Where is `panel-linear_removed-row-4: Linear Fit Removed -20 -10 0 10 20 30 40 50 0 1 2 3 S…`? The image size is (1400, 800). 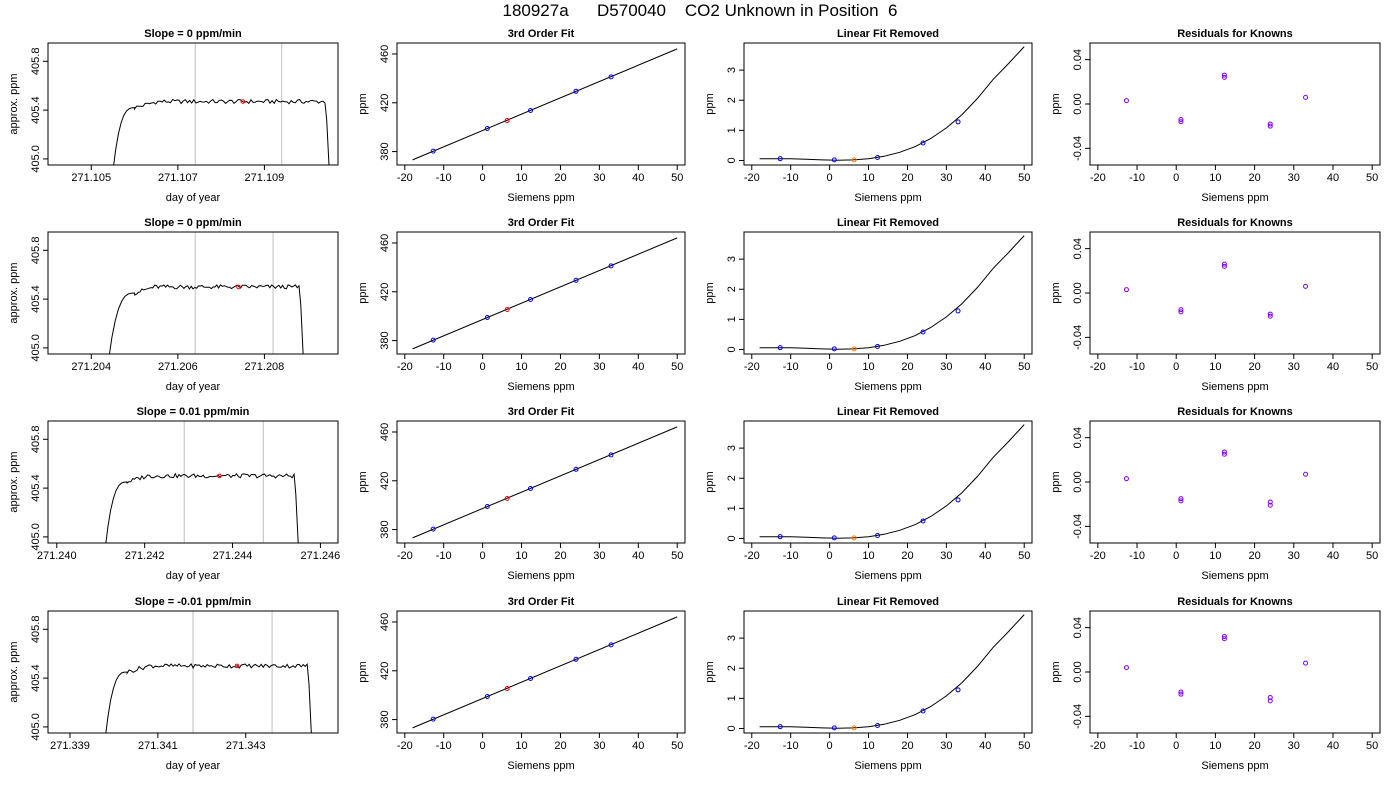 panel-linear_removed-row-4: Linear Fit Removed -20 -10 0 10 20 30 40 50 0 1 2 3 S… is located at coordinates (868, 684).